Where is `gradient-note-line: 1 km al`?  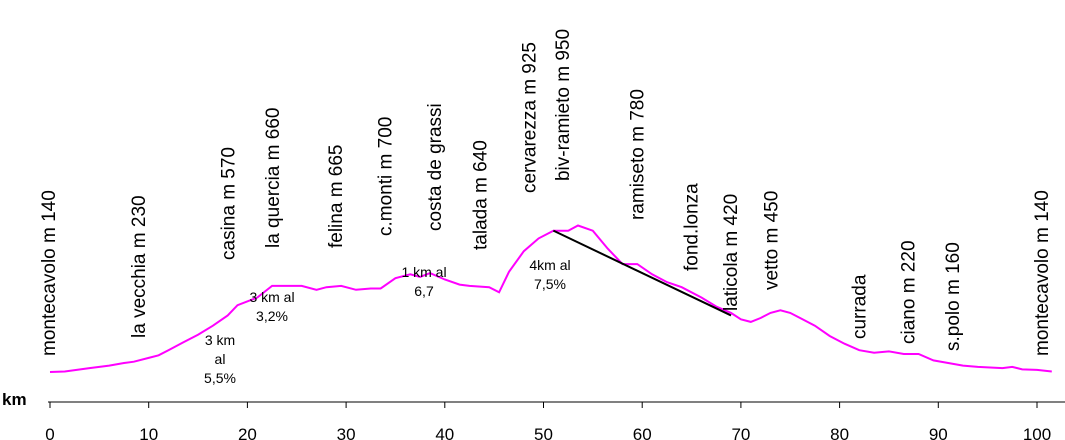 gradient-note-line: 1 km al is located at coordinates (423, 272).